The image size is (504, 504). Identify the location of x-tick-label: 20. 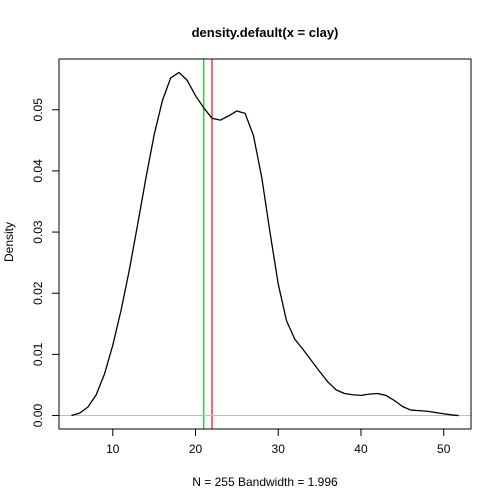
(196, 449).